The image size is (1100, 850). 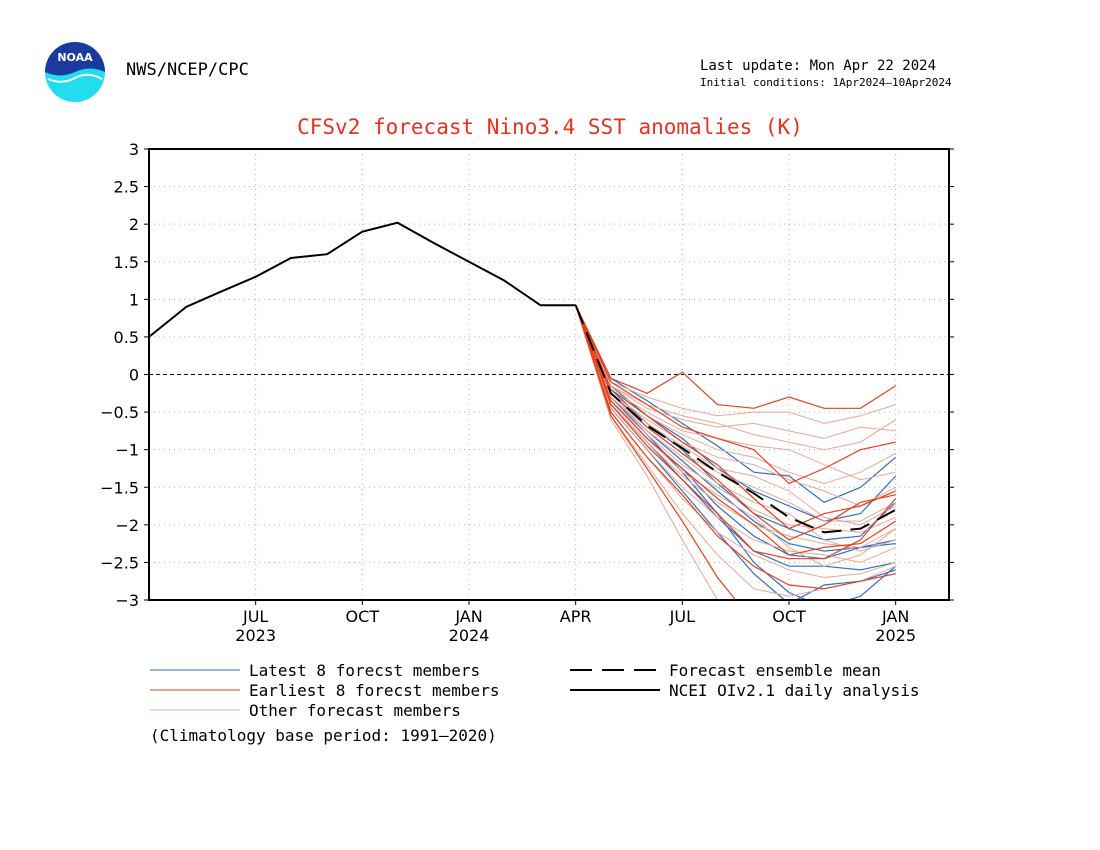 What do you see at coordinates (895, 635) in the screenshot?
I see `x-tick-year-label: 2025` at bounding box center [895, 635].